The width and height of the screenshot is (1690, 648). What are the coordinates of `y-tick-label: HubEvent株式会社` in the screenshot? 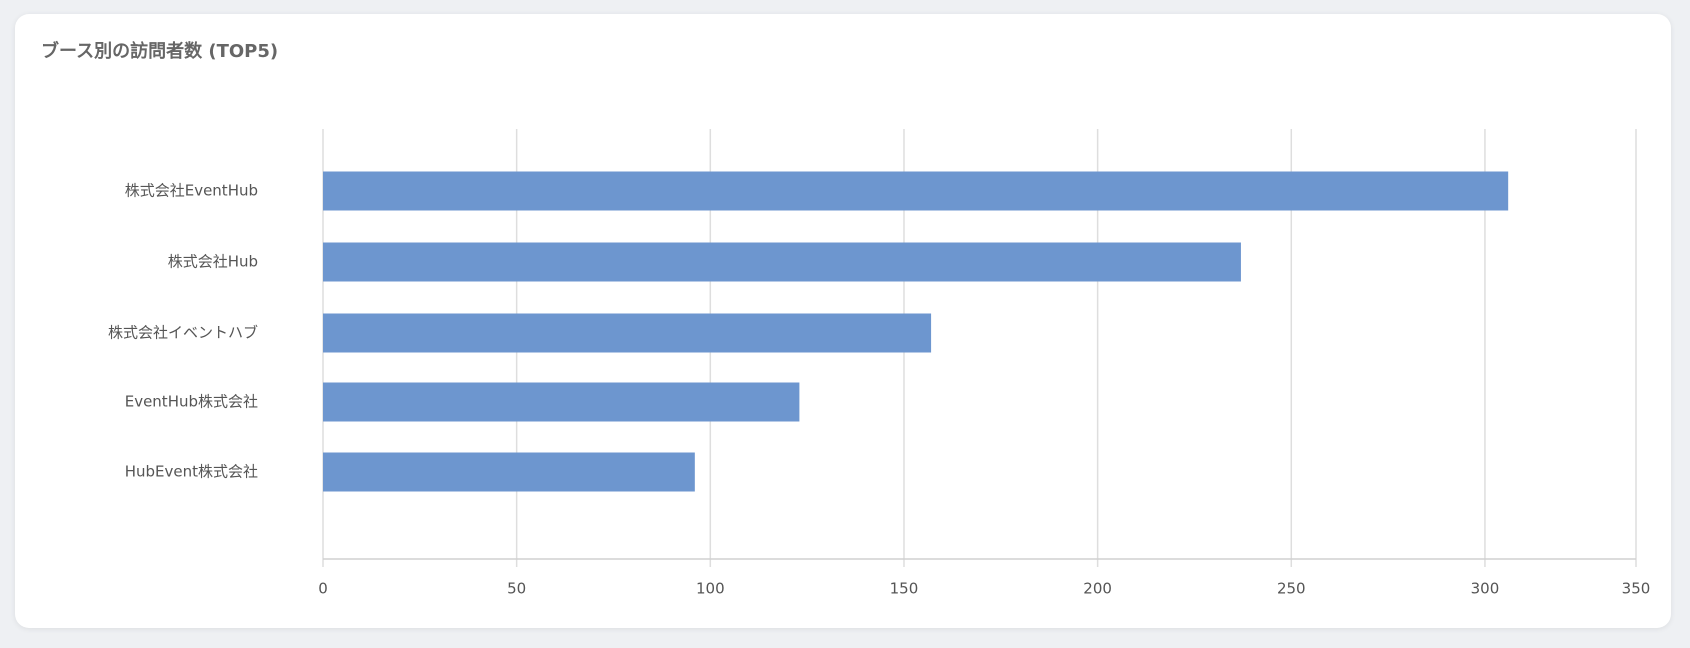 It's located at (191, 472).